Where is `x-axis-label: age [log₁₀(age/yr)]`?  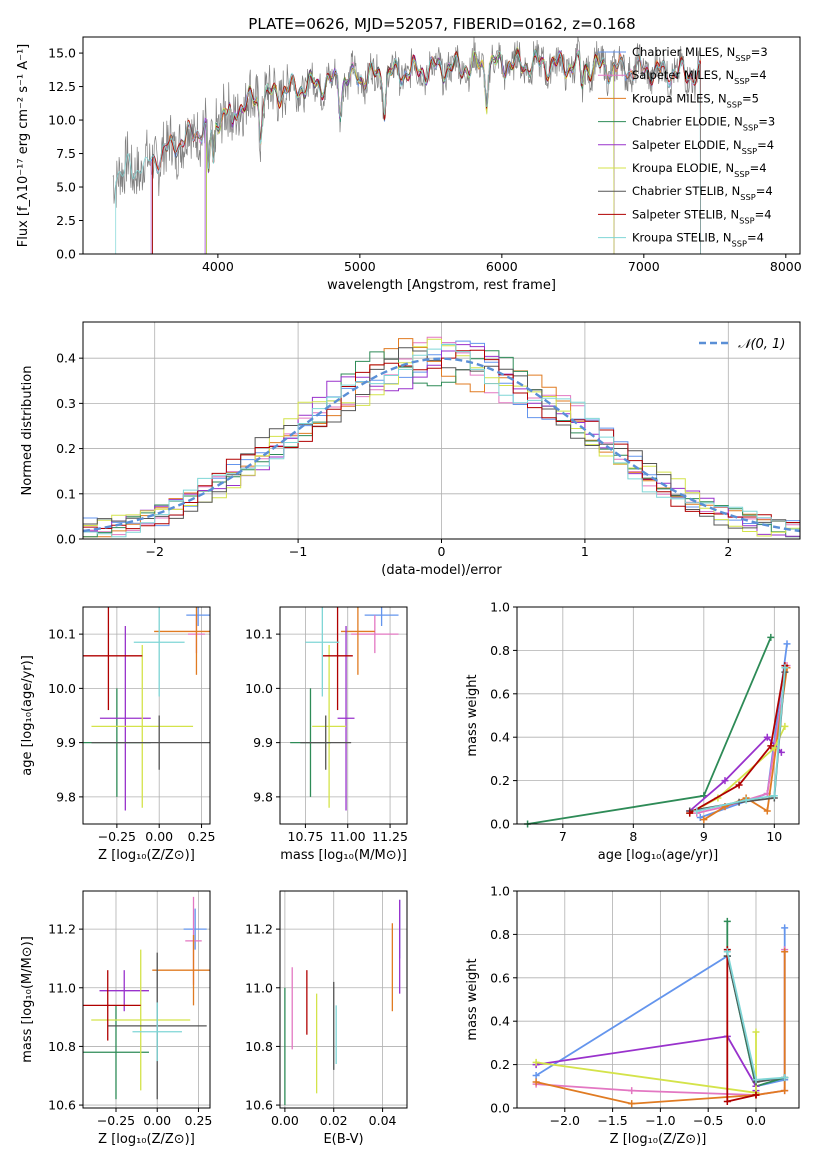 x-axis-label: age [log₁₀(age/yr)] is located at coordinates (658, 855).